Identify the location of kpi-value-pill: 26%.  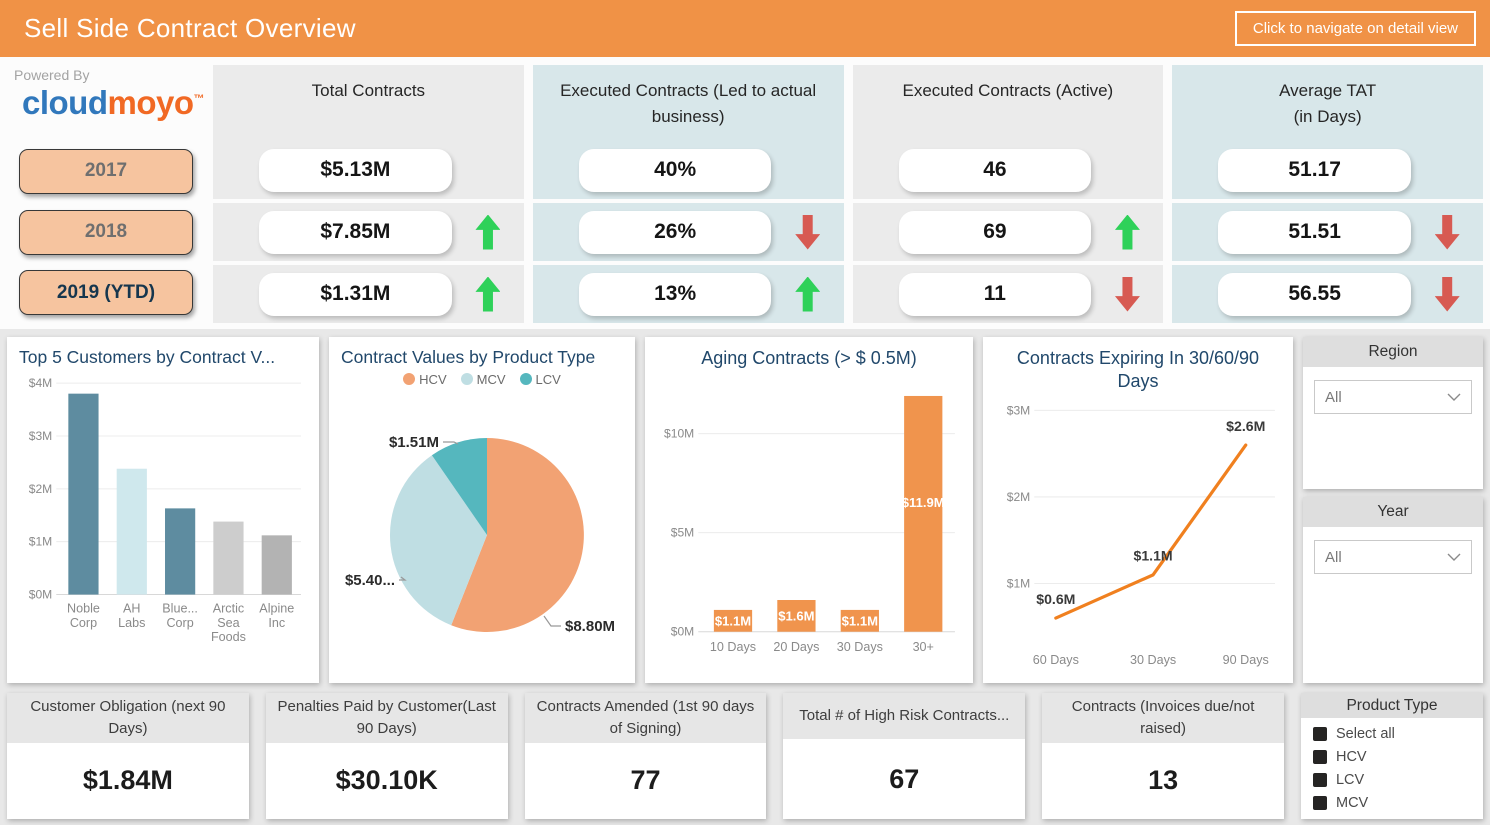
(675, 232).